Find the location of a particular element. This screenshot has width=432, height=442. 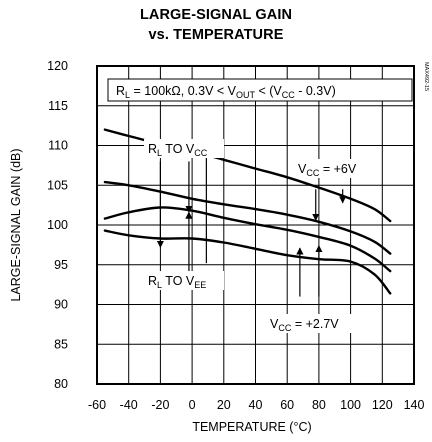

x-tick-label: 60 is located at coordinates (287, 405).